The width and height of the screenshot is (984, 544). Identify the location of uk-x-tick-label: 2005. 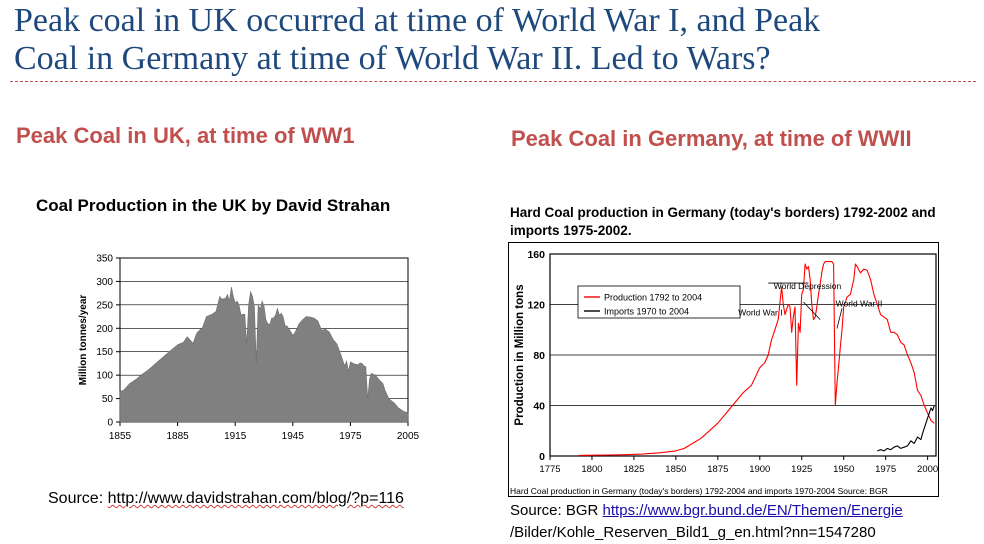
(408, 436).